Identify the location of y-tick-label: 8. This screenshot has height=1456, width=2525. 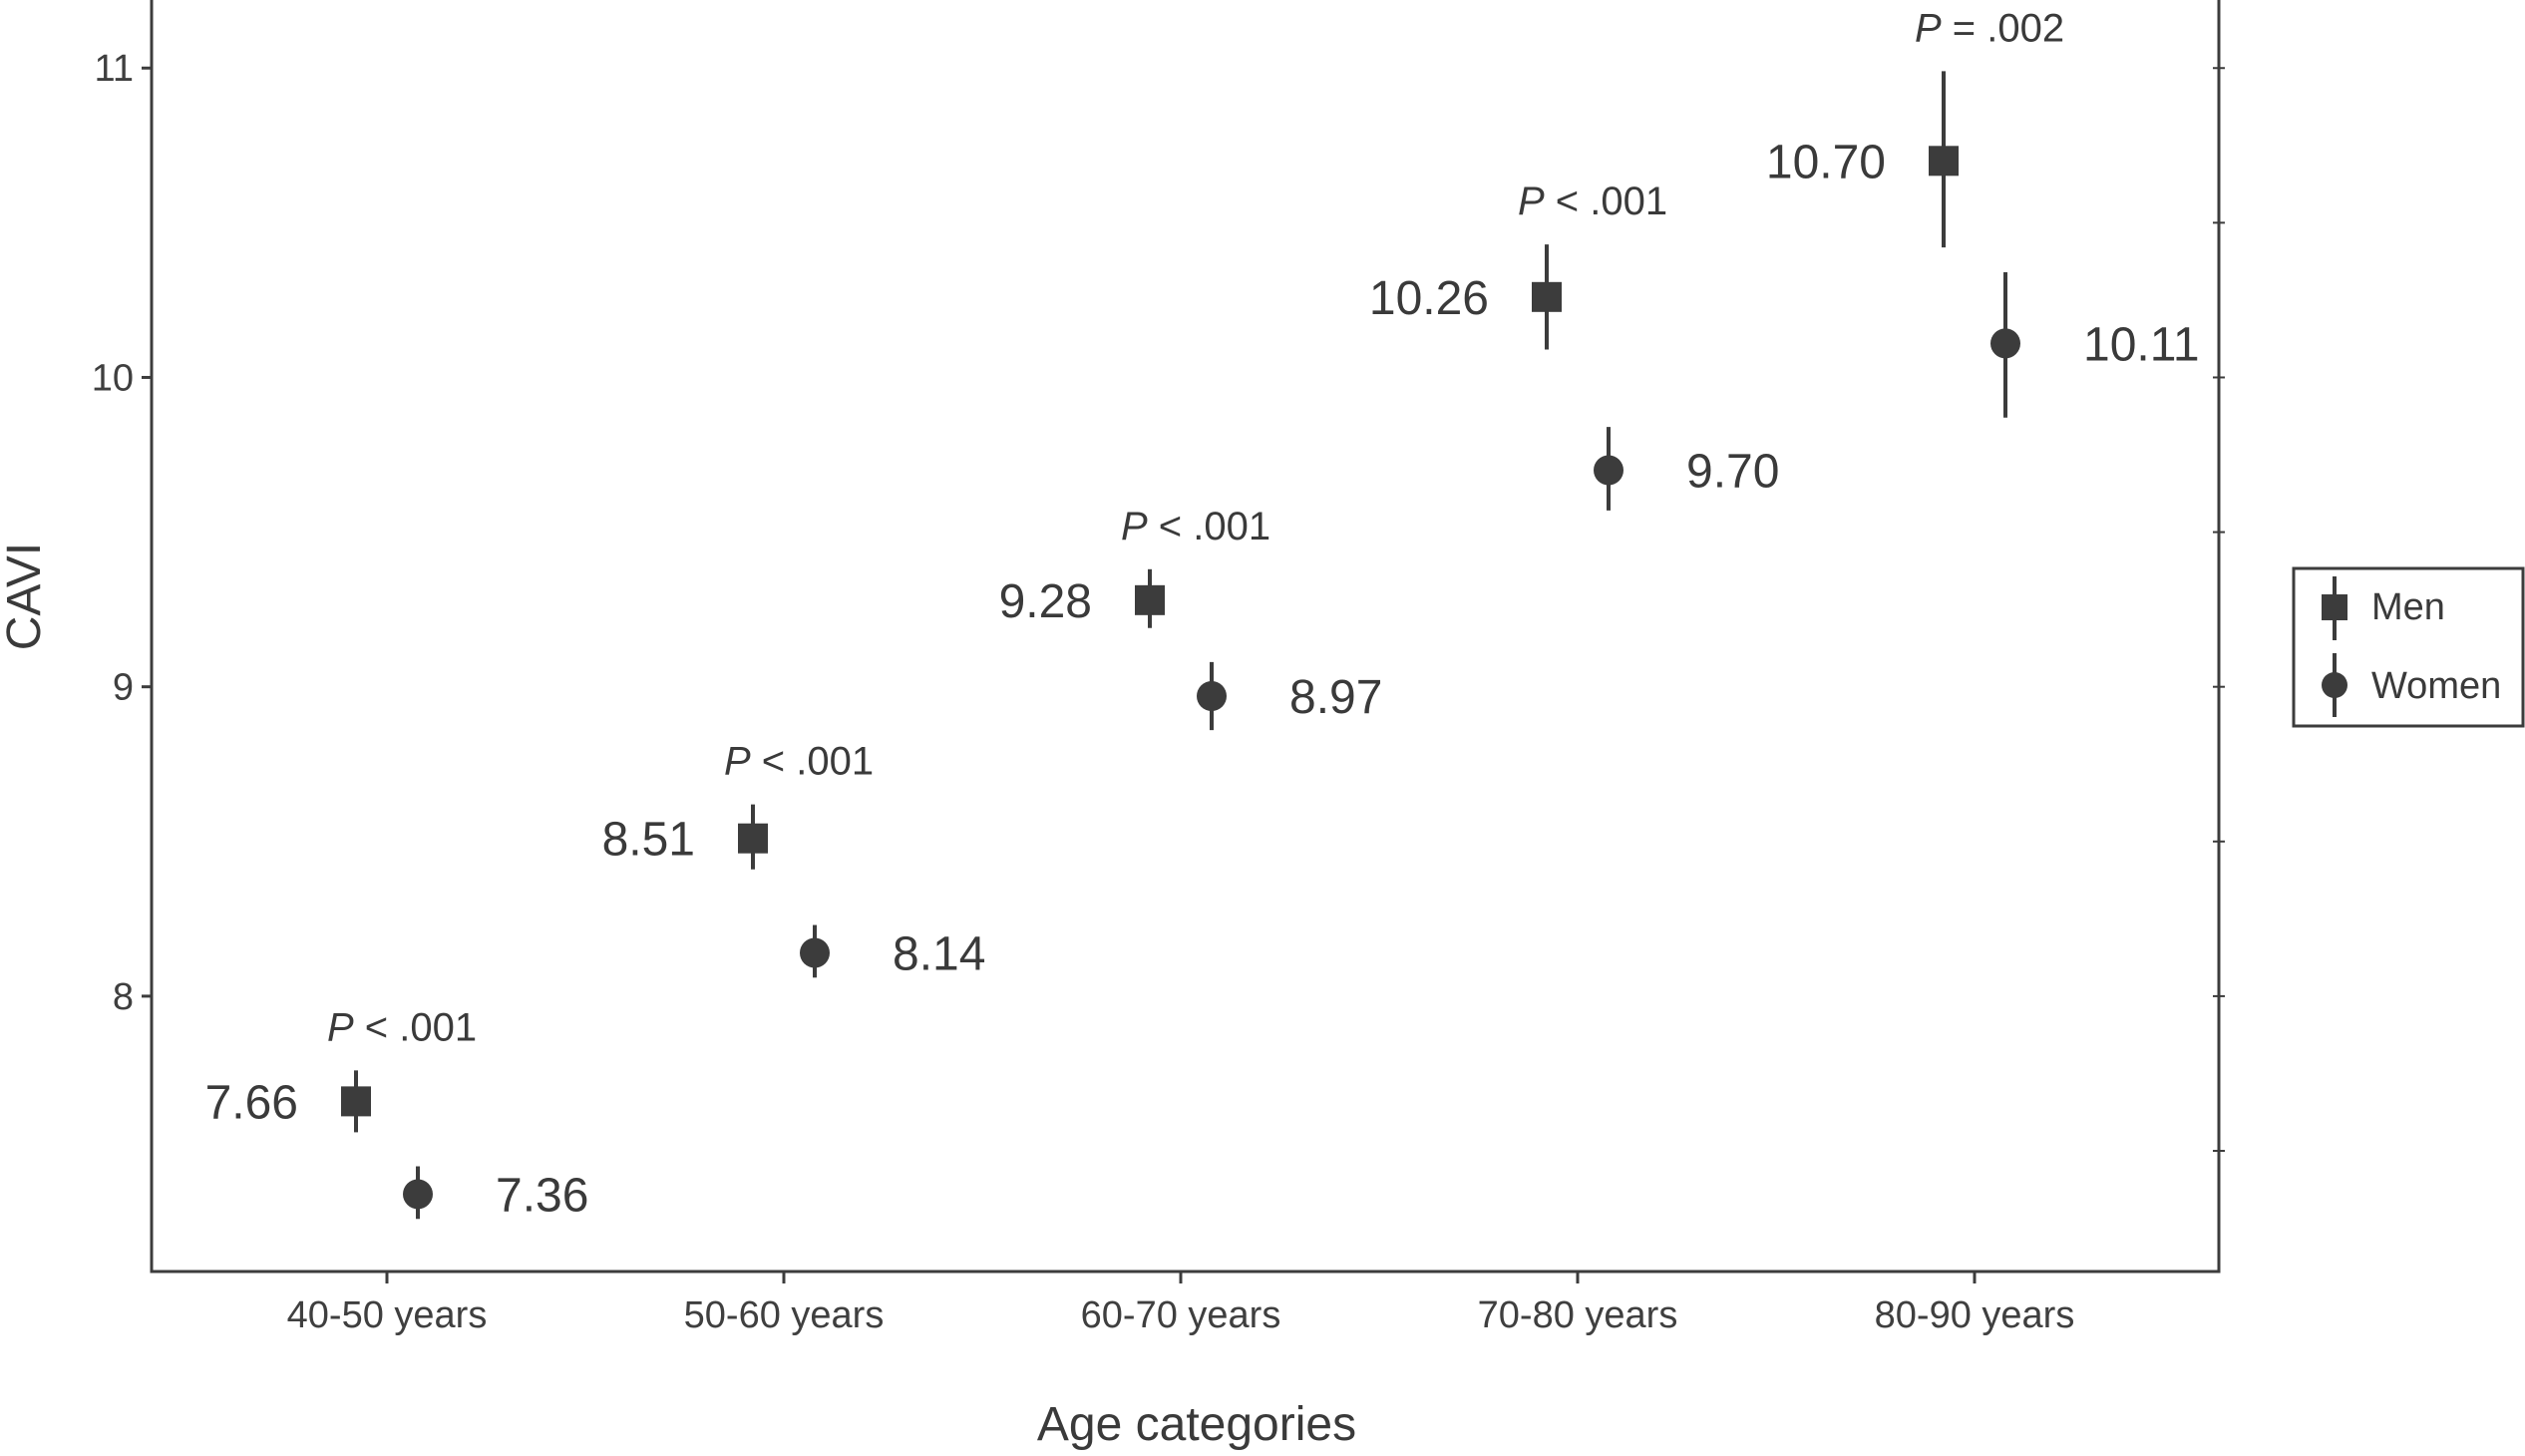
(124, 997).